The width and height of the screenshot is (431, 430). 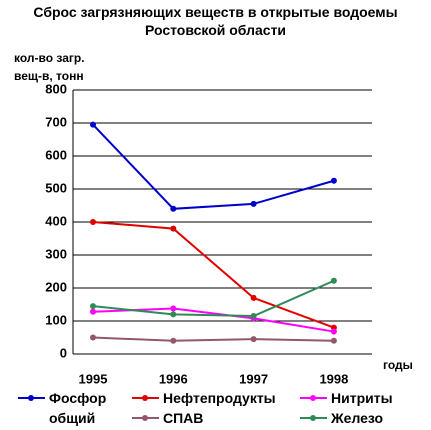 What do you see at coordinates (362, 398) in the screenshot?
I see `legend-label: Нитриты` at bounding box center [362, 398].